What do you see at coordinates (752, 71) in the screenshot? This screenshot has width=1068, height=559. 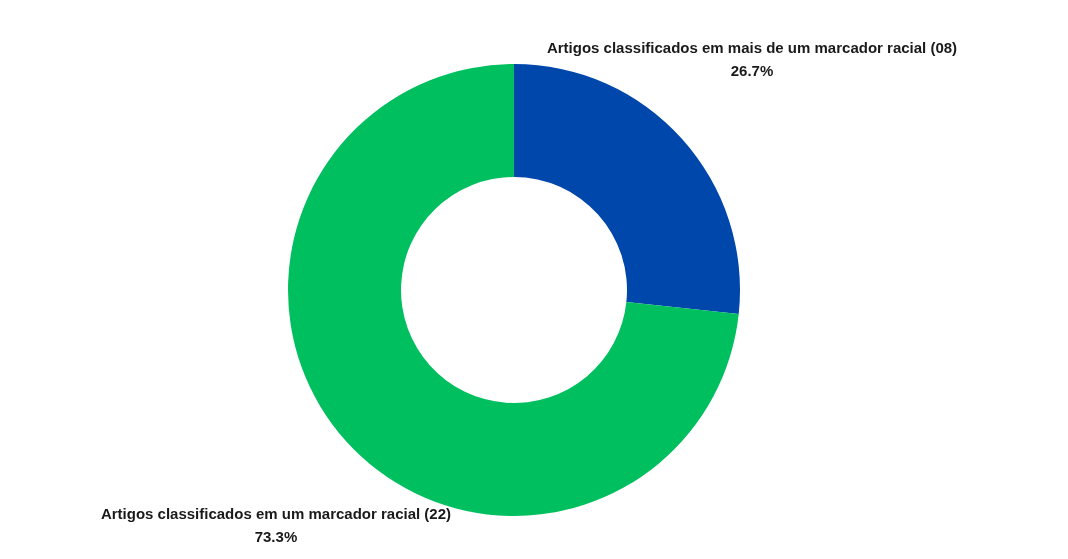 I see `data-label: 26.7%` at bounding box center [752, 71].